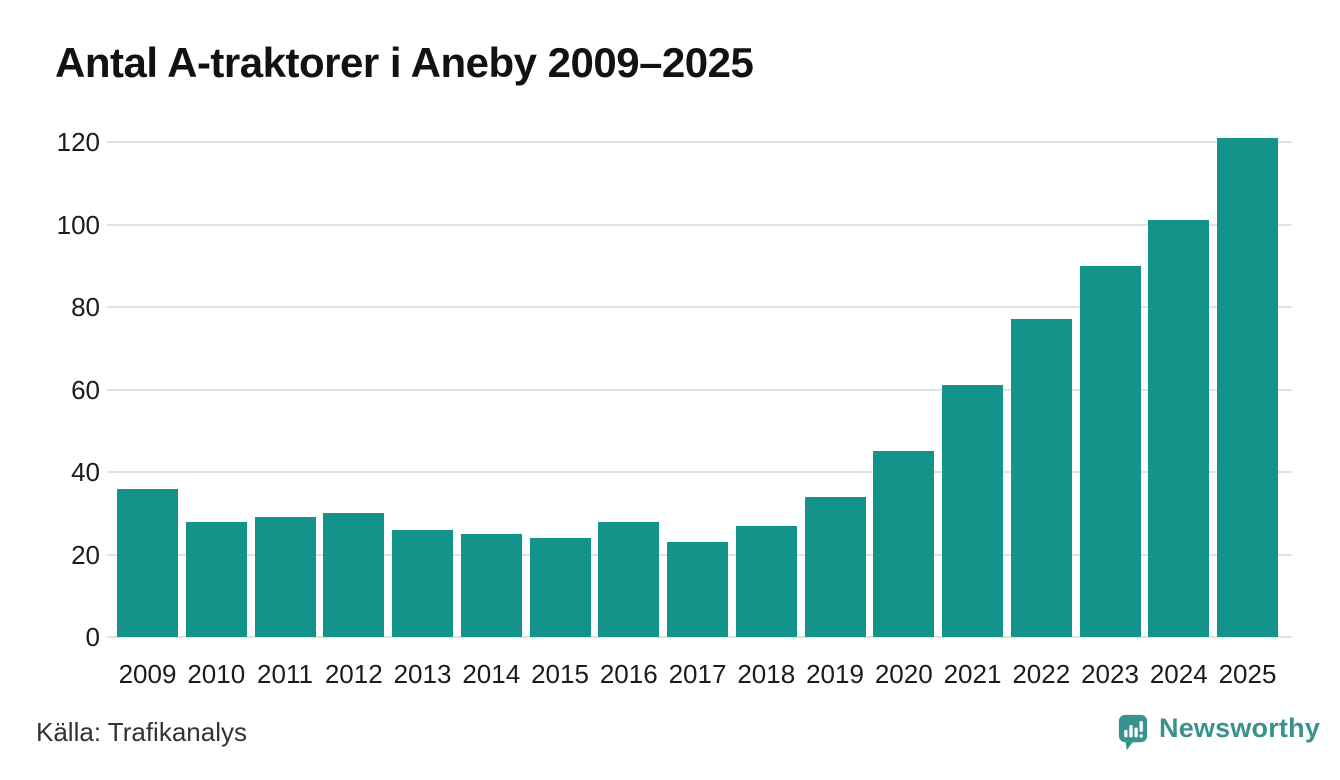  What do you see at coordinates (491, 674) in the screenshot?
I see `x-tick-label-2014: 2014` at bounding box center [491, 674].